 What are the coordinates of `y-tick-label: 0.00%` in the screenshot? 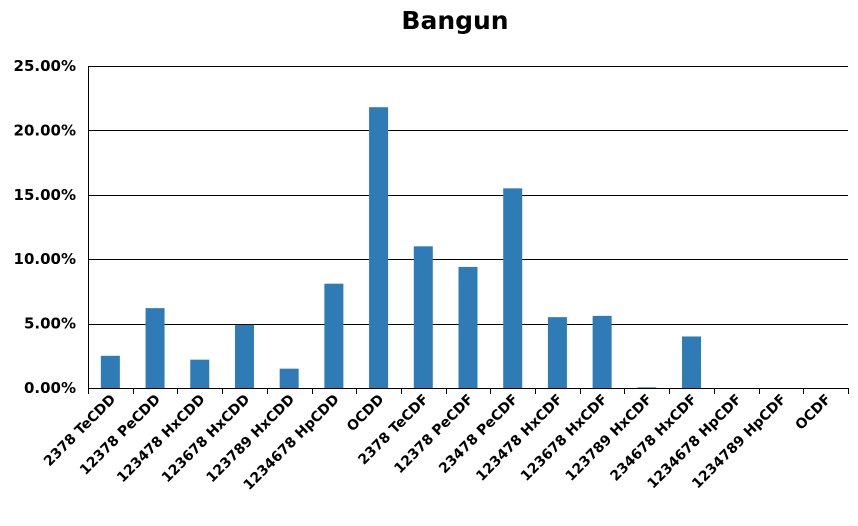 It's located at (50, 388).